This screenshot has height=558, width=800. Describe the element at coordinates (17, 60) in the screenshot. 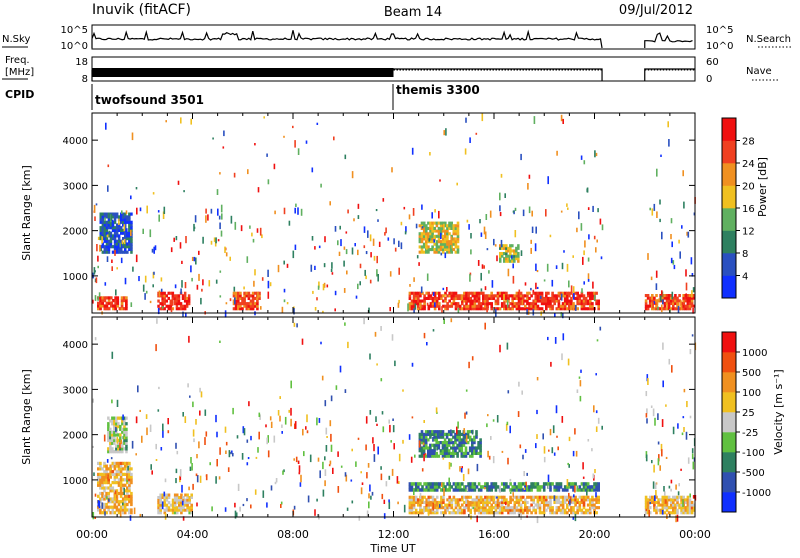

I see `freq-label: Freq.` at that location.